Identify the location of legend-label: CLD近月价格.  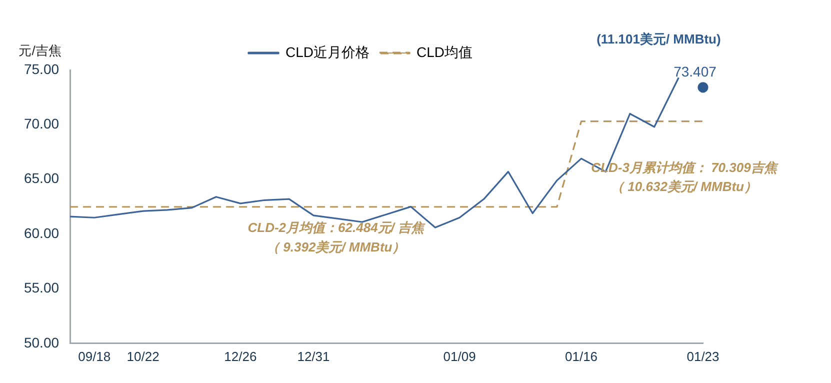
(327, 52).